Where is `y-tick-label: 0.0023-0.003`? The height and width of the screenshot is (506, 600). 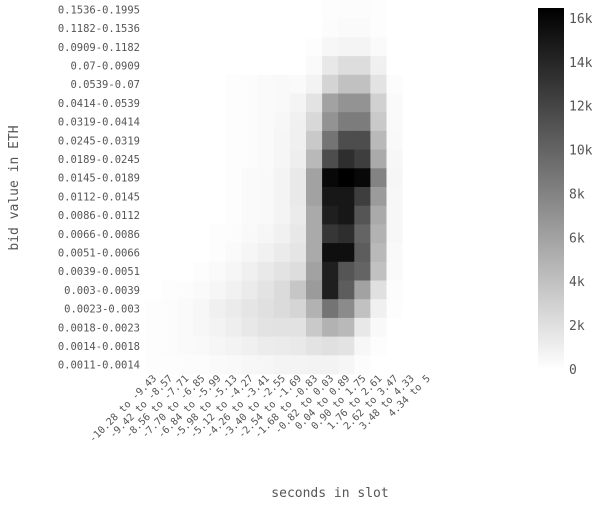
y-tick-label: 0.0023-0.003 is located at coordinates (102, 310).